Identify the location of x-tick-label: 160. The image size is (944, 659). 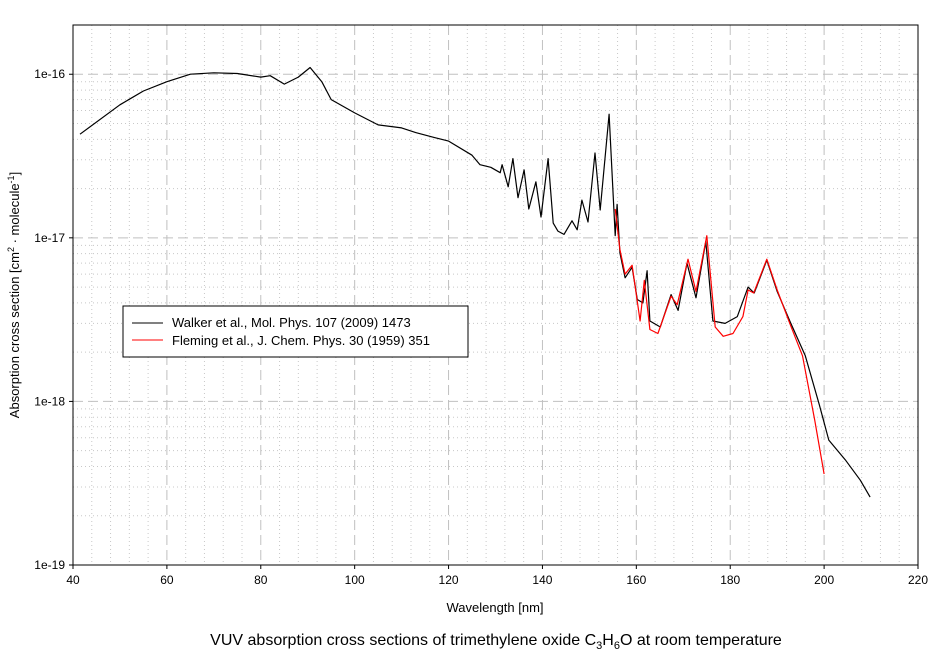
(636, 580).